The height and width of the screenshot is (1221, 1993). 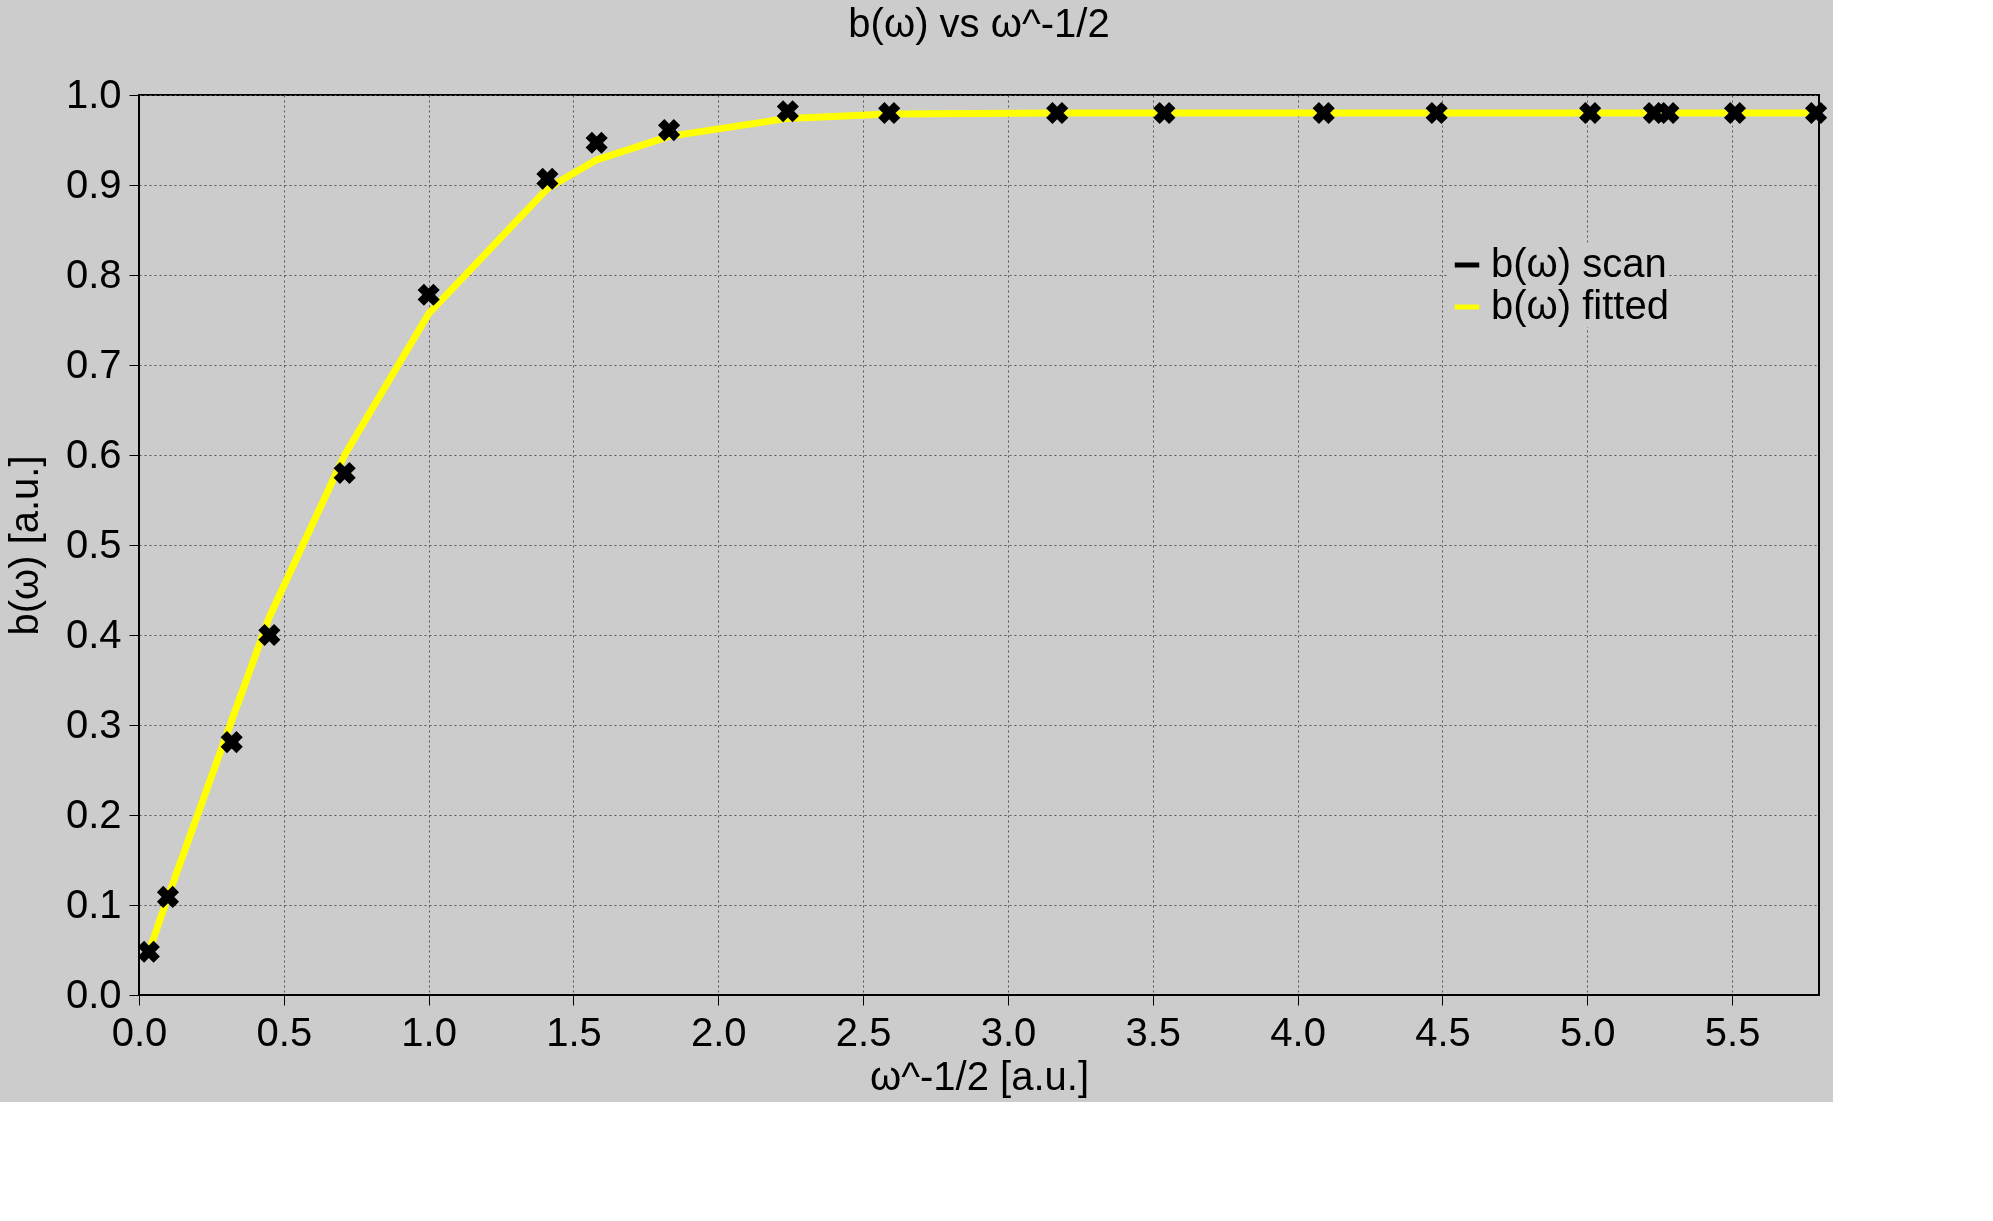 What do you see at coordinates (93, 273) in the screenshot?
I see `y-tick-label: 0.8` at bounding box center [93, 273].